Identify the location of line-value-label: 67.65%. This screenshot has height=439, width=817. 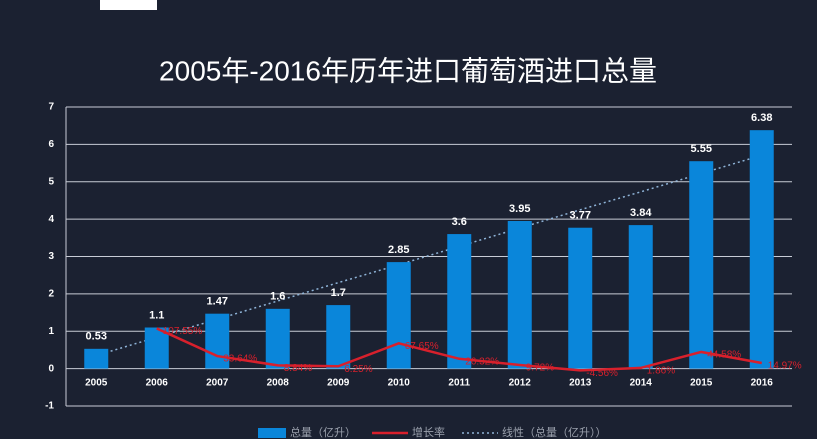
(422, 346).